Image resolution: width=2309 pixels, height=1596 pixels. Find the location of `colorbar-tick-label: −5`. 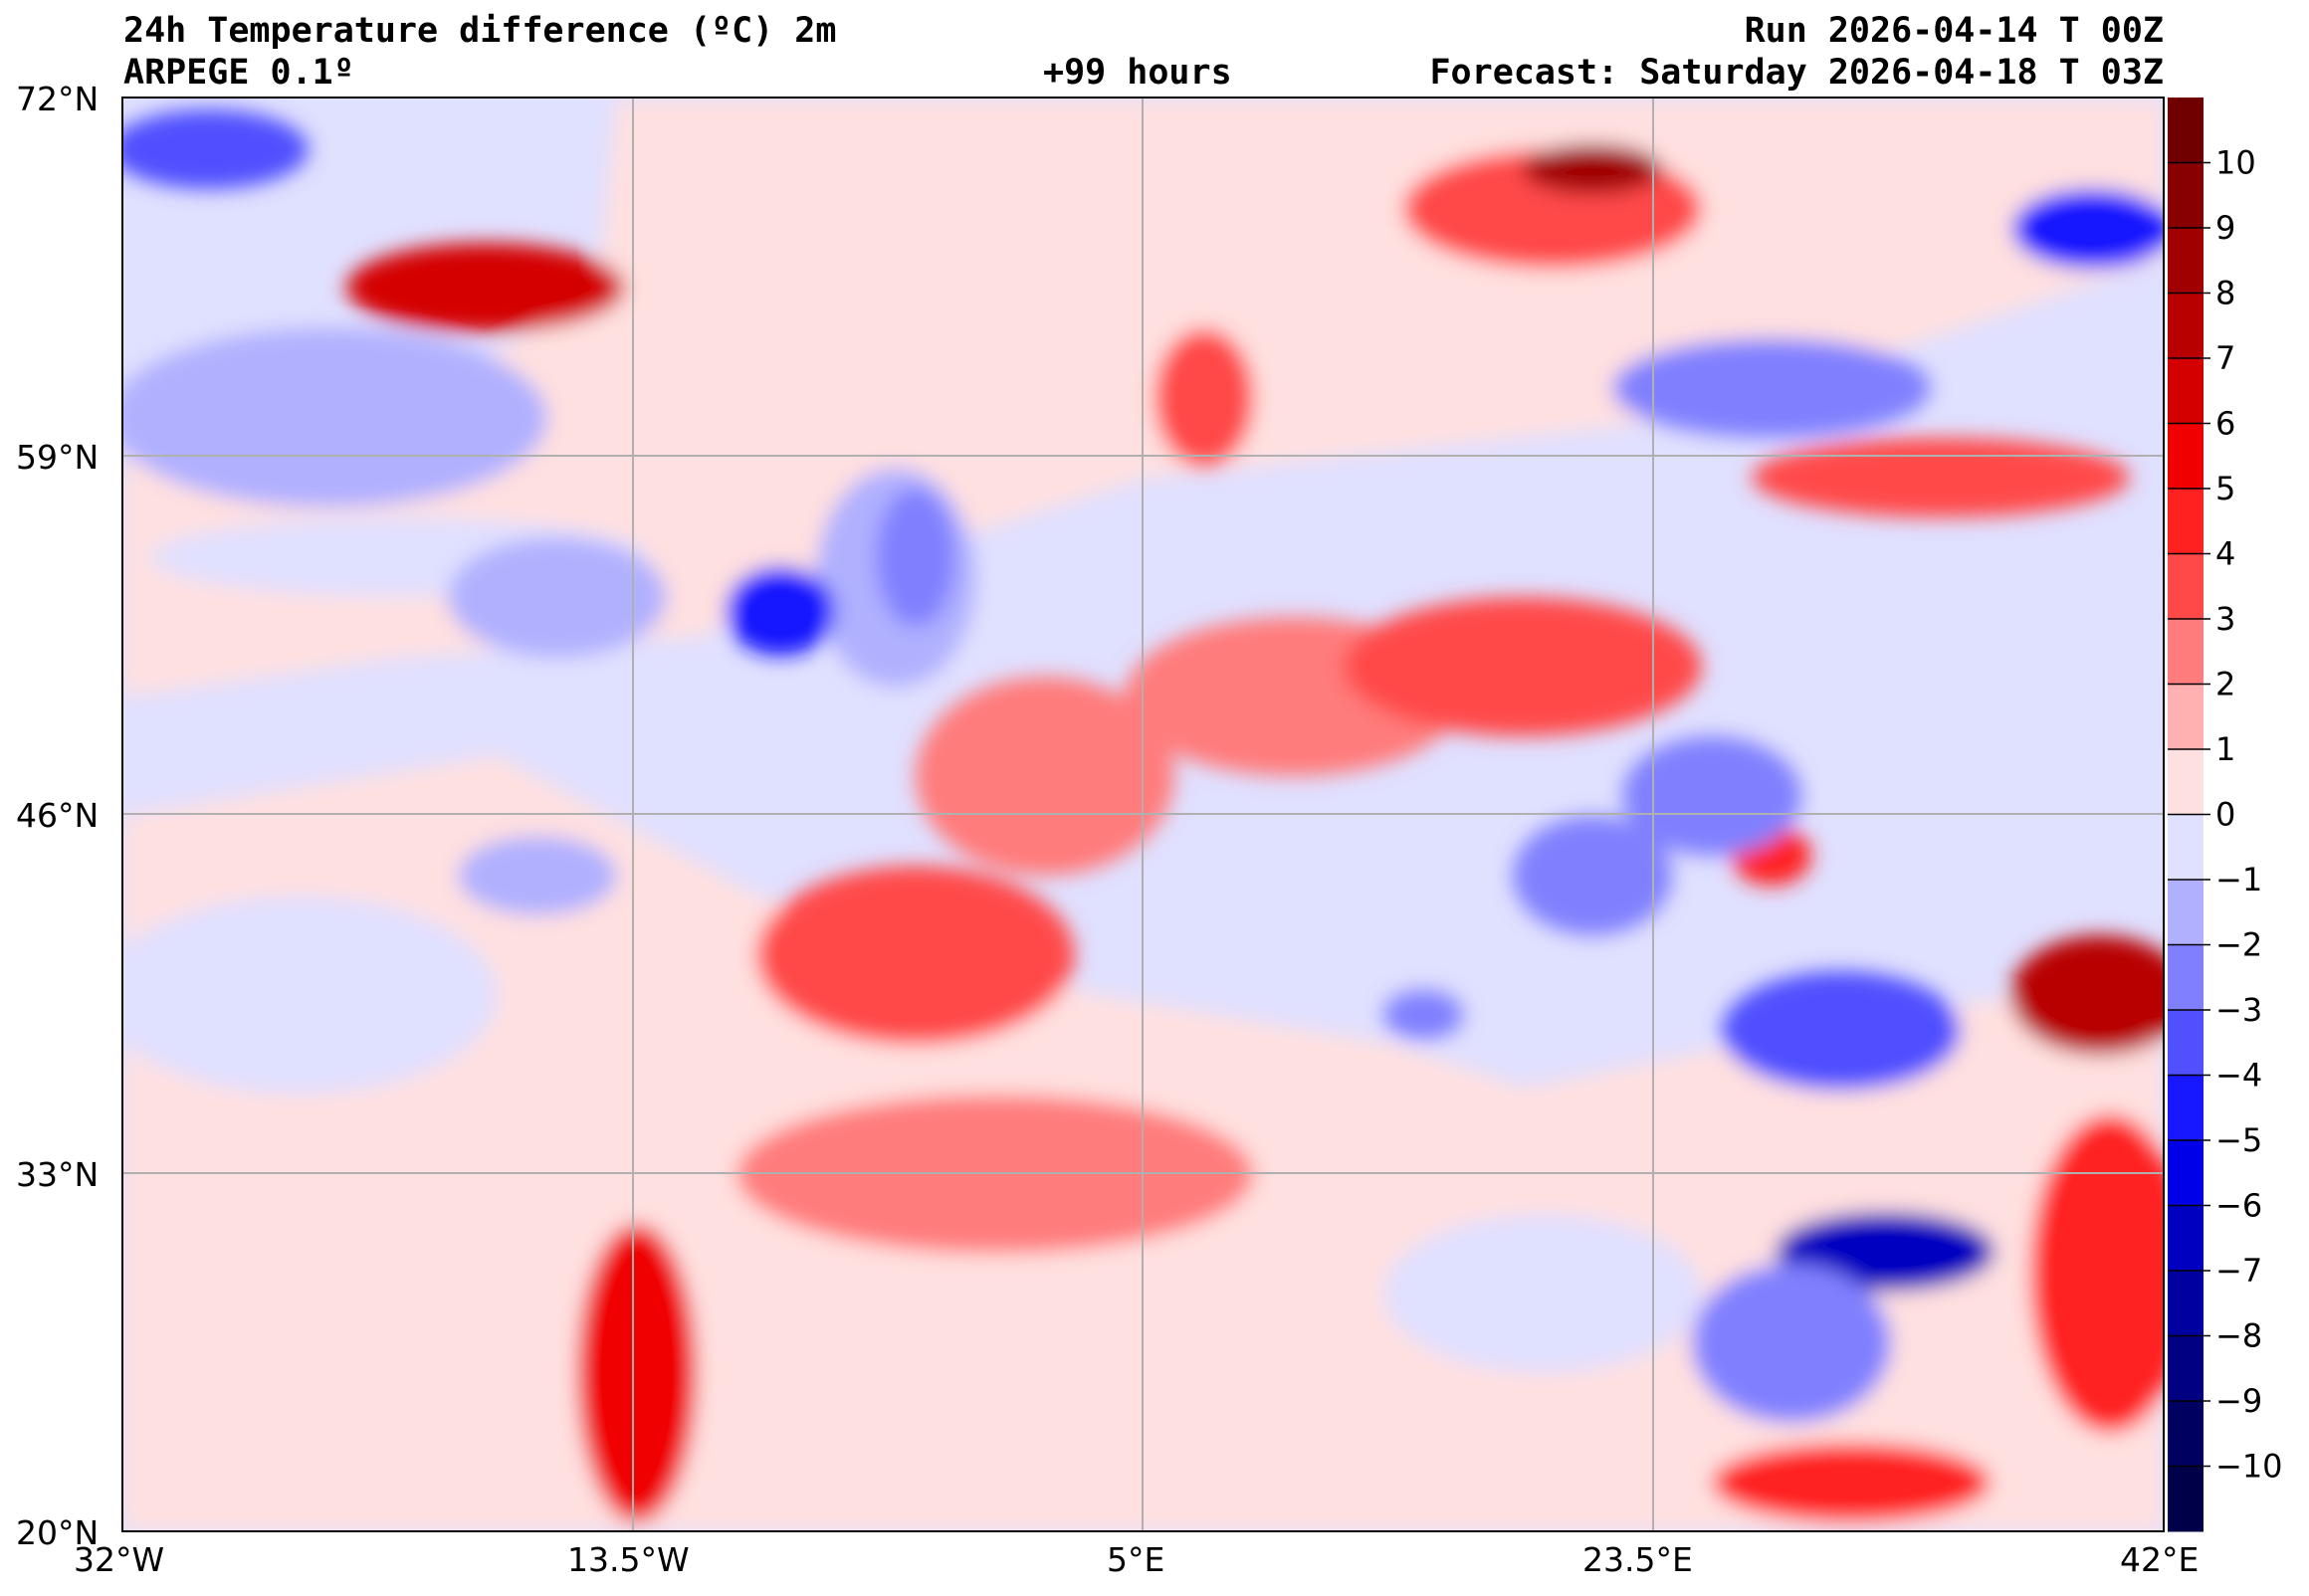

colorbar-tick-label: −5 is located at coordinates (2239, 1140).